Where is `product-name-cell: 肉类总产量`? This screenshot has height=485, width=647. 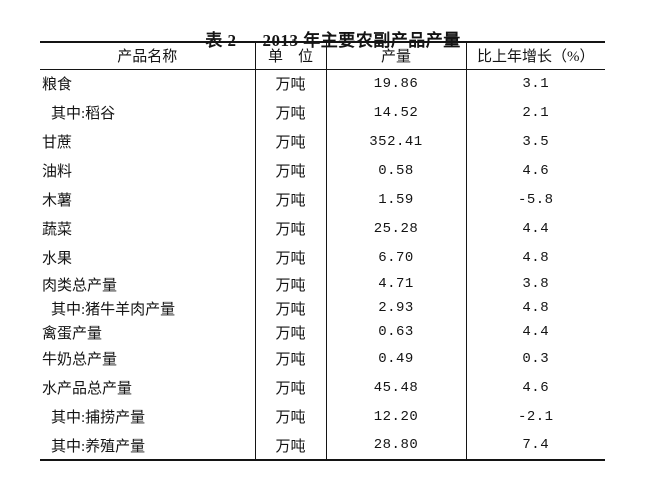
product-name-cell: 肉类总产量 is located at coordinates (80, 285).